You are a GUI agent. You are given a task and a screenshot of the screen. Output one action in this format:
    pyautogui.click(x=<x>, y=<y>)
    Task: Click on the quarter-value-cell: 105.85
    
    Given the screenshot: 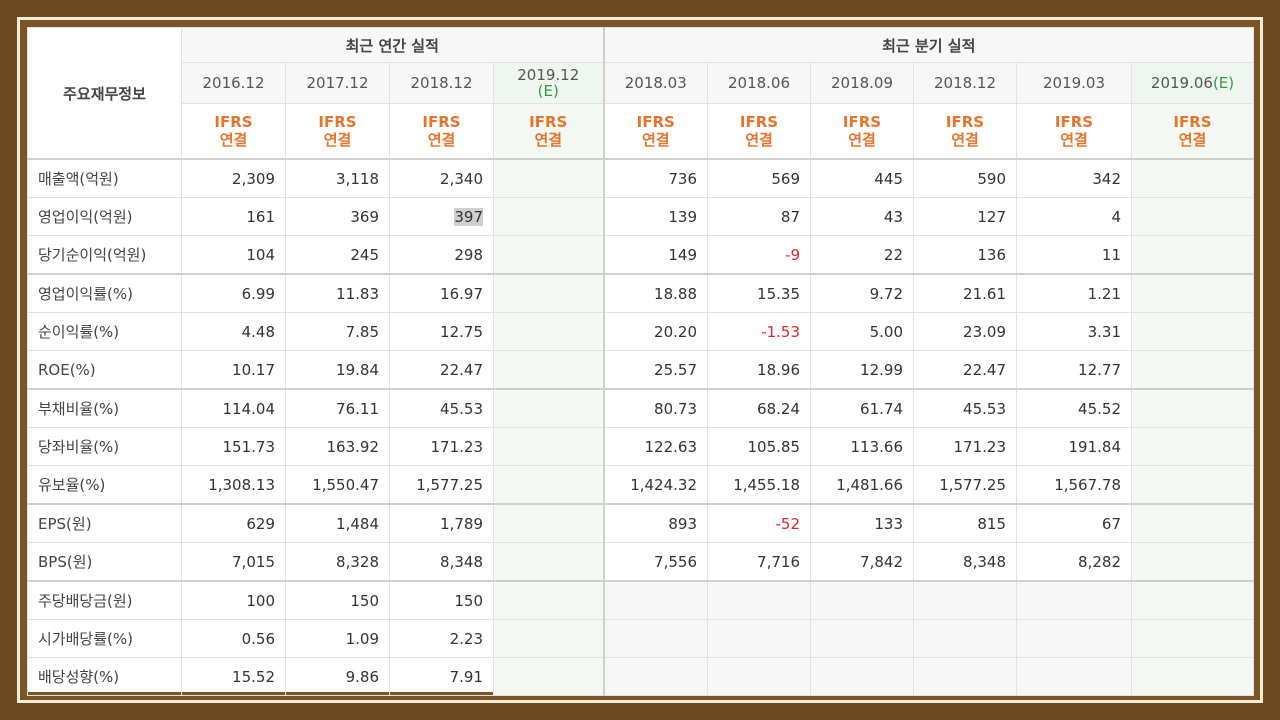 What is the action you would take?
    pyautogui.click(x=759, y=446)
    